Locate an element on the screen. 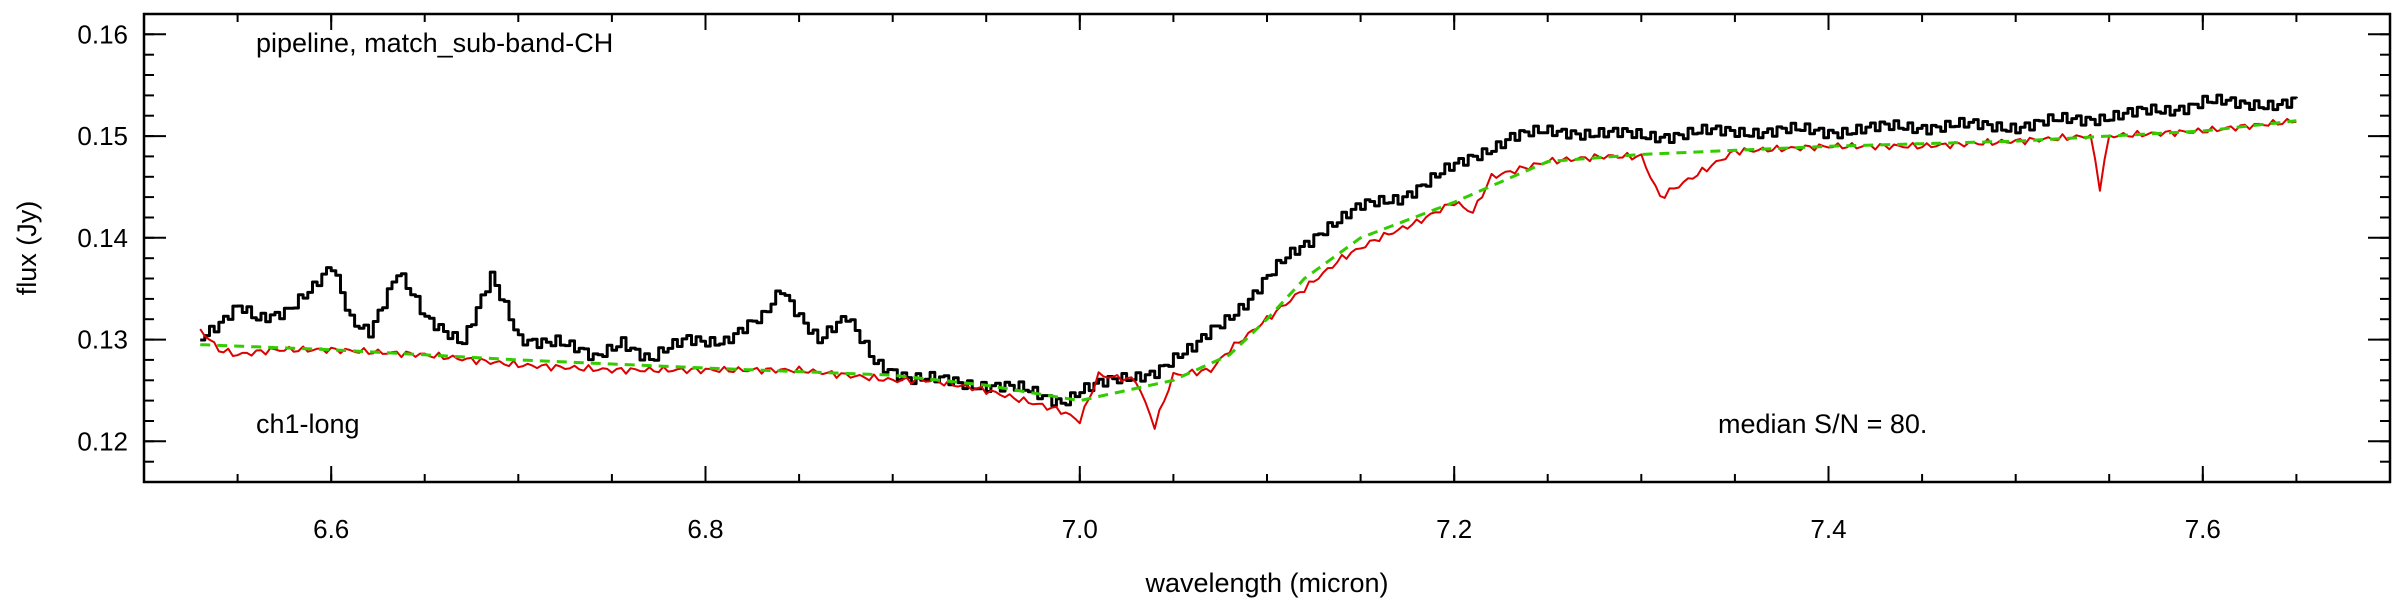 This screenshot has height=600, width=2400. annotation-top-left: pipeline, match_sub-band-CH is located at coordinates (434, 43).